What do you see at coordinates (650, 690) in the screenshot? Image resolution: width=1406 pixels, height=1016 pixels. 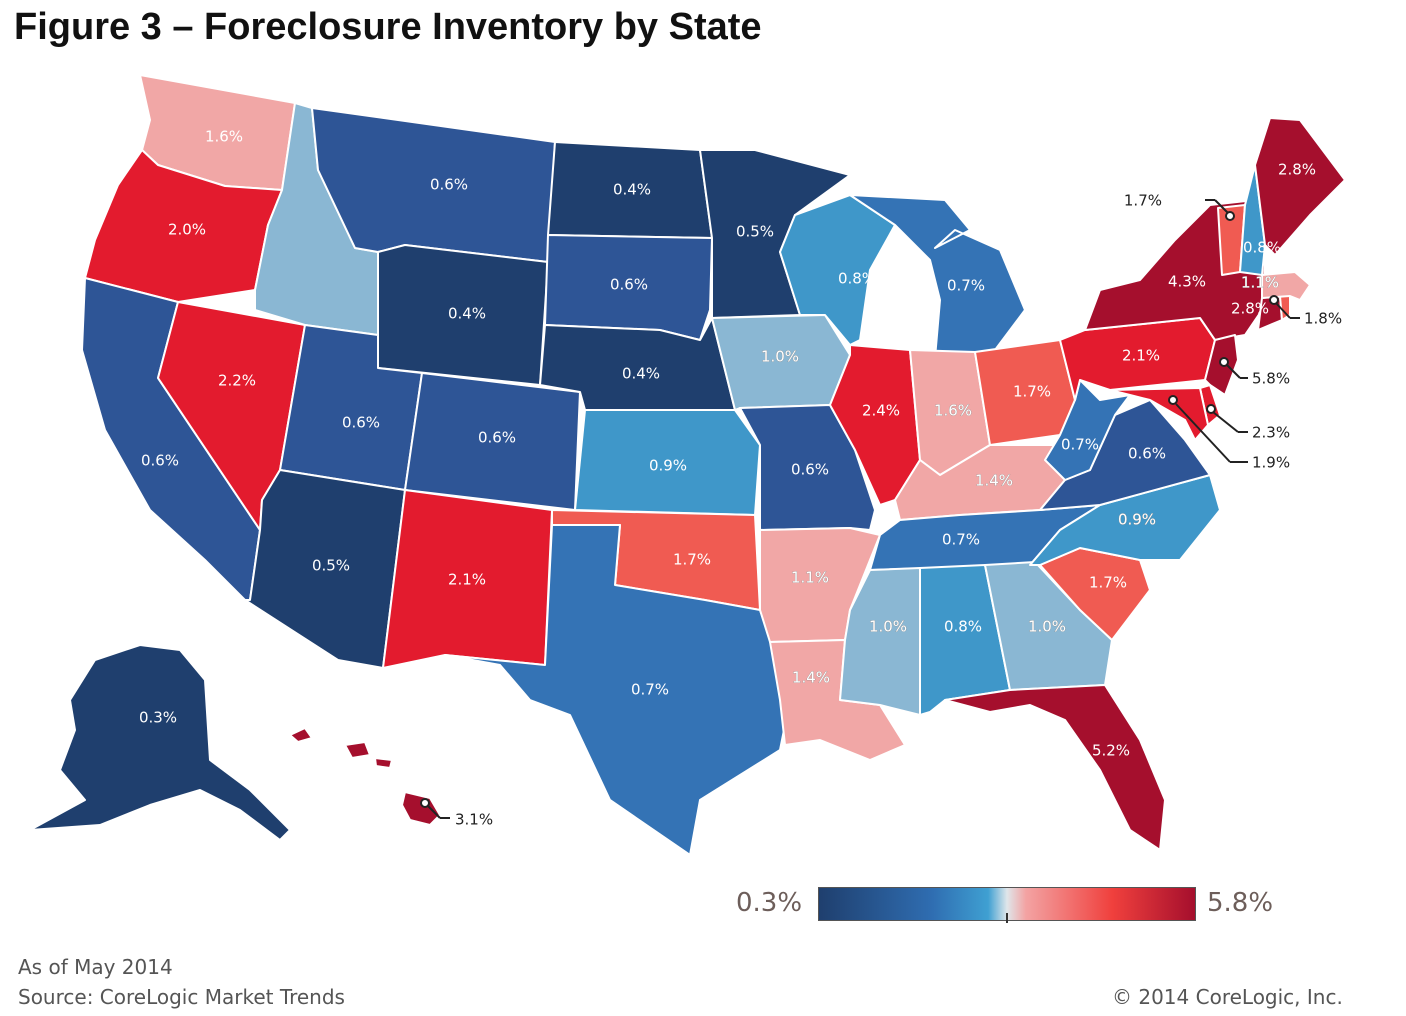 I see `state-label-TX: 0.7%` at bounding box center [650, 690].